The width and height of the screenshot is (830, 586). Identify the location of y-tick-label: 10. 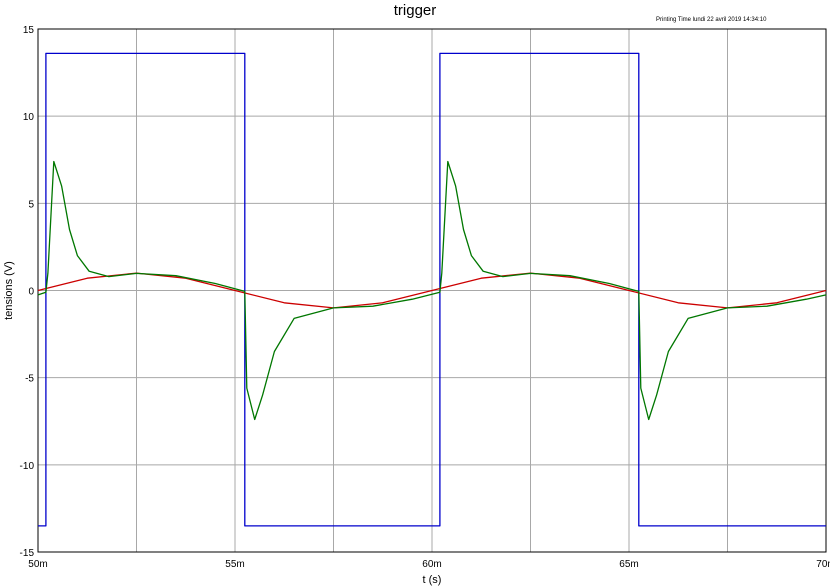
(29, 117).